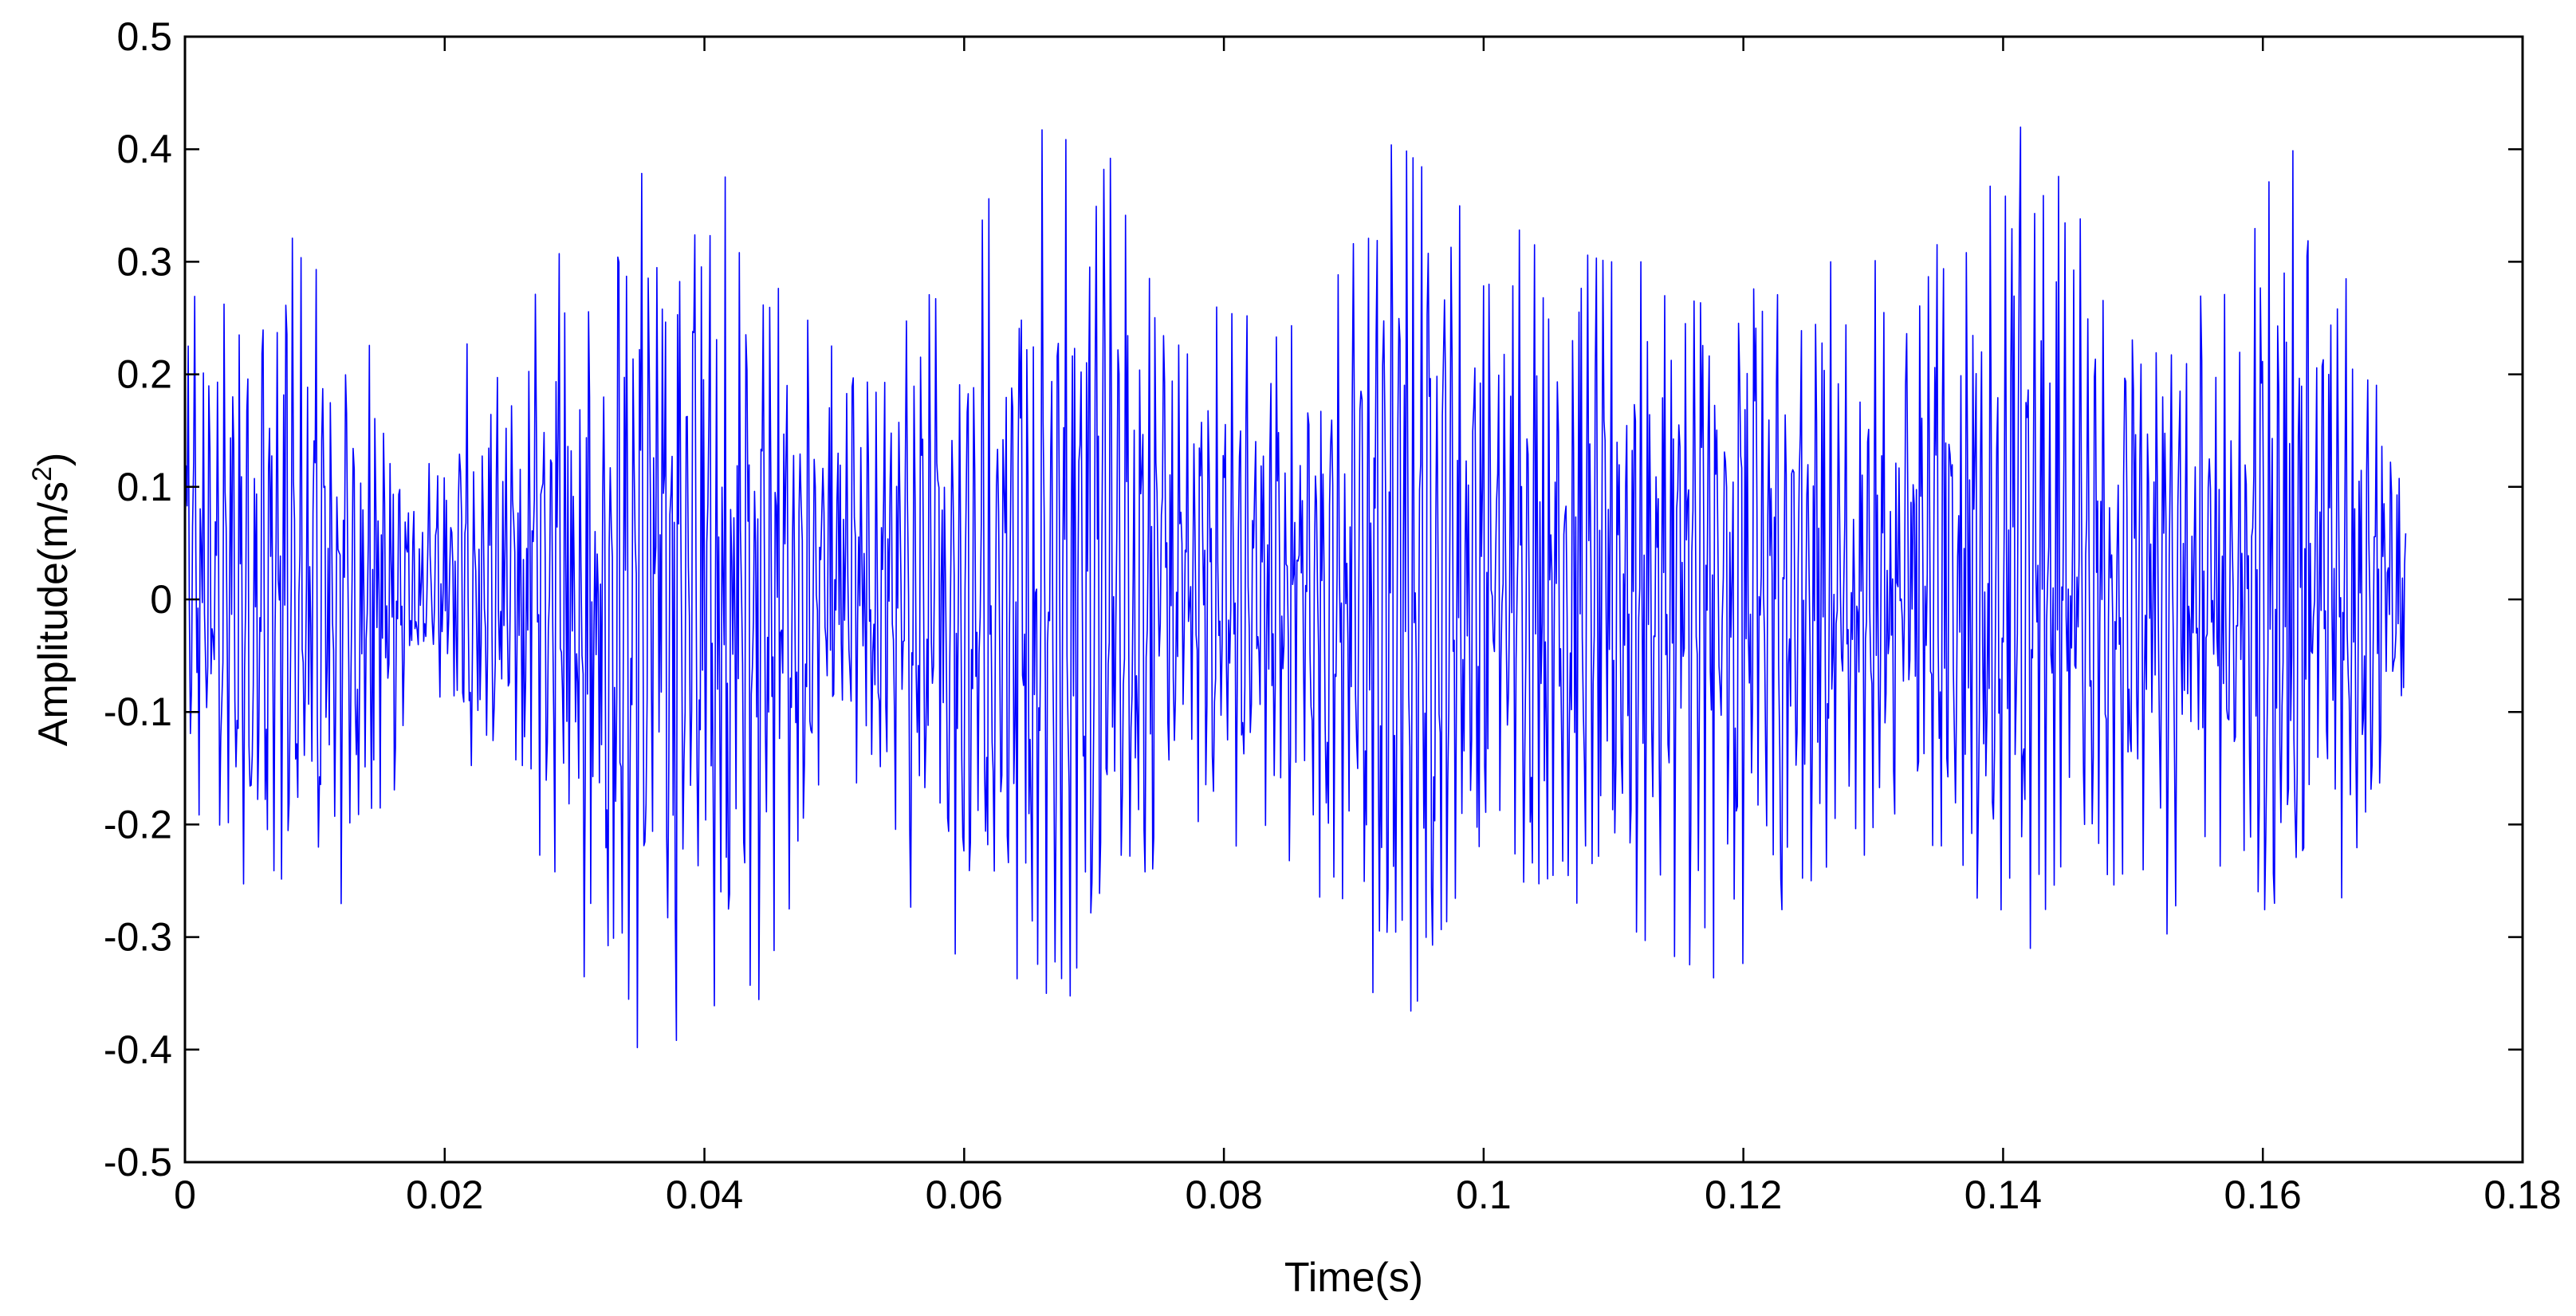 Image resolution: width=2576 pixels, height=1316 pixels. I want to click on y-axis-label-main: Amplitude(m/s, so click(54, 613).